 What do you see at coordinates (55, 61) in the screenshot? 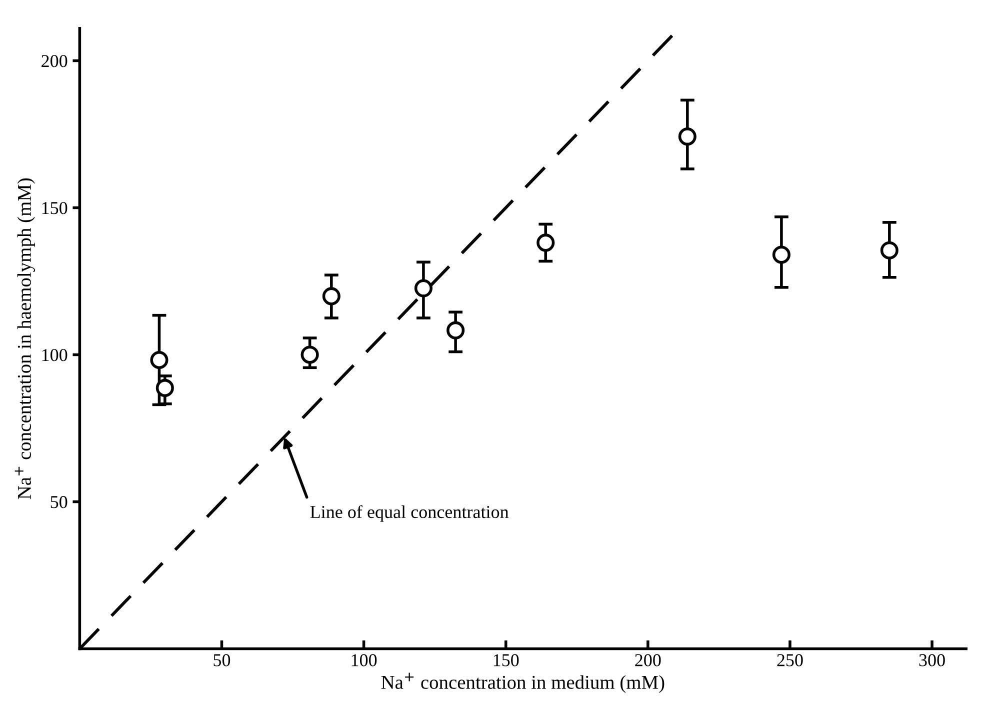
I see `y-tick-label: 200` at bounding box center [55, 61].